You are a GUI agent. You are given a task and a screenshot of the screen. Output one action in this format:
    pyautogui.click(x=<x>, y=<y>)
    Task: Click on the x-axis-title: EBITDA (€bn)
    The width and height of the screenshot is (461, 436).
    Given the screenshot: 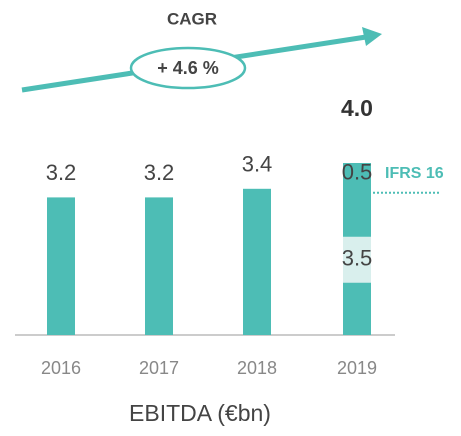 What is the action you would take?
    pyautogui.click(x=200, y=413)
    